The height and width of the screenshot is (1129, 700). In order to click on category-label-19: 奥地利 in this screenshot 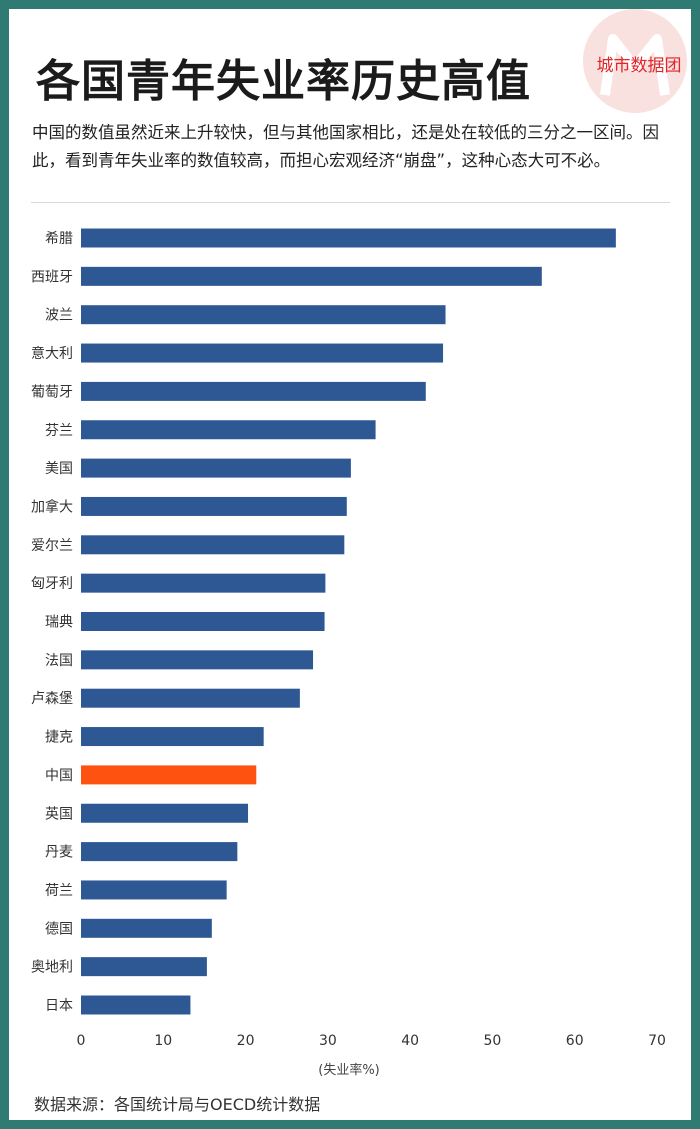, I will do `click(52, 967)`.